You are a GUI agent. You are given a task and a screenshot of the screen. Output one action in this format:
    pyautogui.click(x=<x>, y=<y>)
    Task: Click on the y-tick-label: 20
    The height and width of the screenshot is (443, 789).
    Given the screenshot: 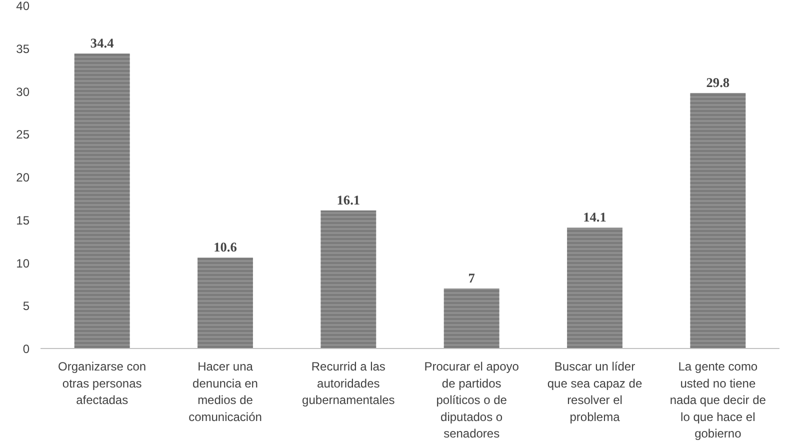 What is the action you would take?
    pyautogui.click(x=23, y=177)
    